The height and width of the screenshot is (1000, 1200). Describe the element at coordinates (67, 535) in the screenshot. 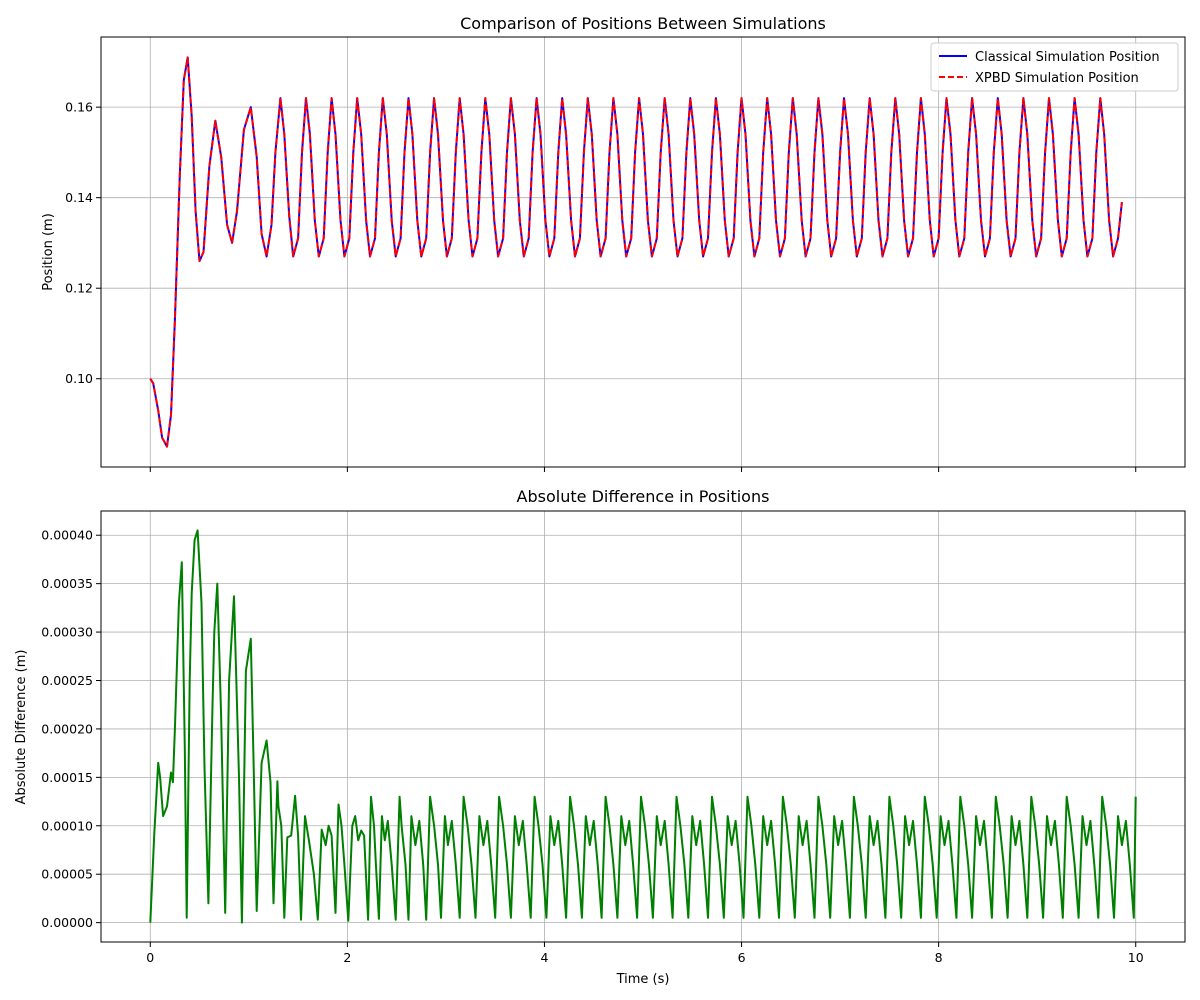

I see `bottom-y-tick-label: 0.00040` at that location.